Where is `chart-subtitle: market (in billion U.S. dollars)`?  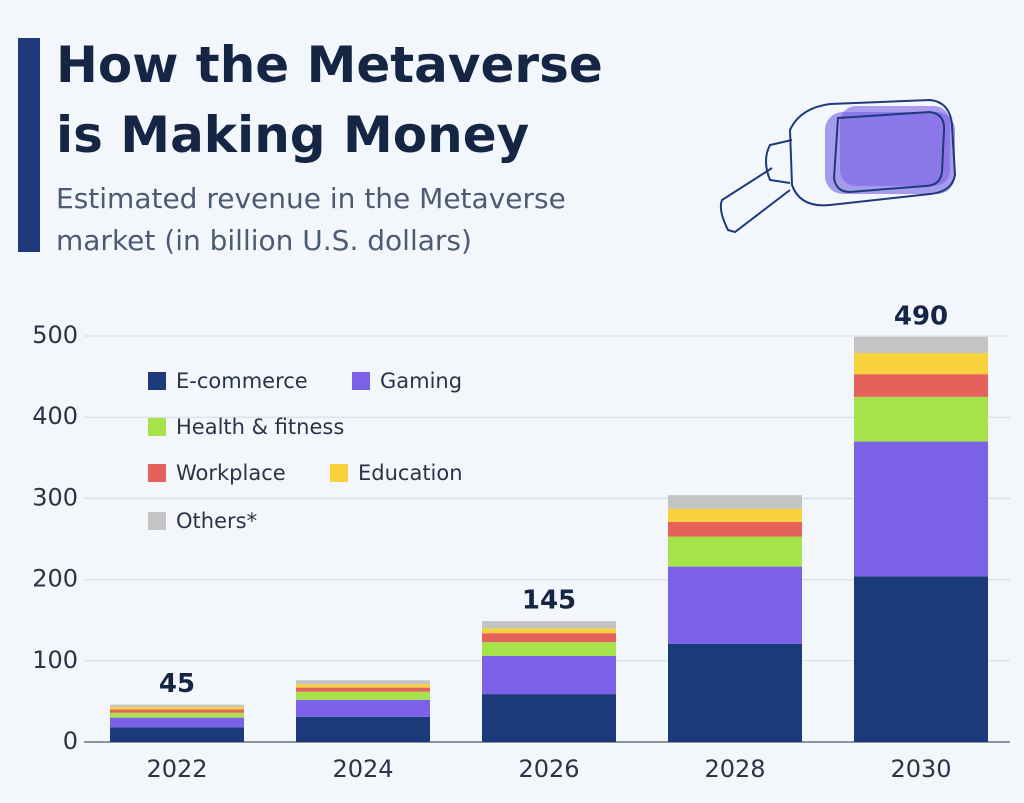 chart-subtitle: market (in billion U.S. dollars) is located at coordinates (264, 240).